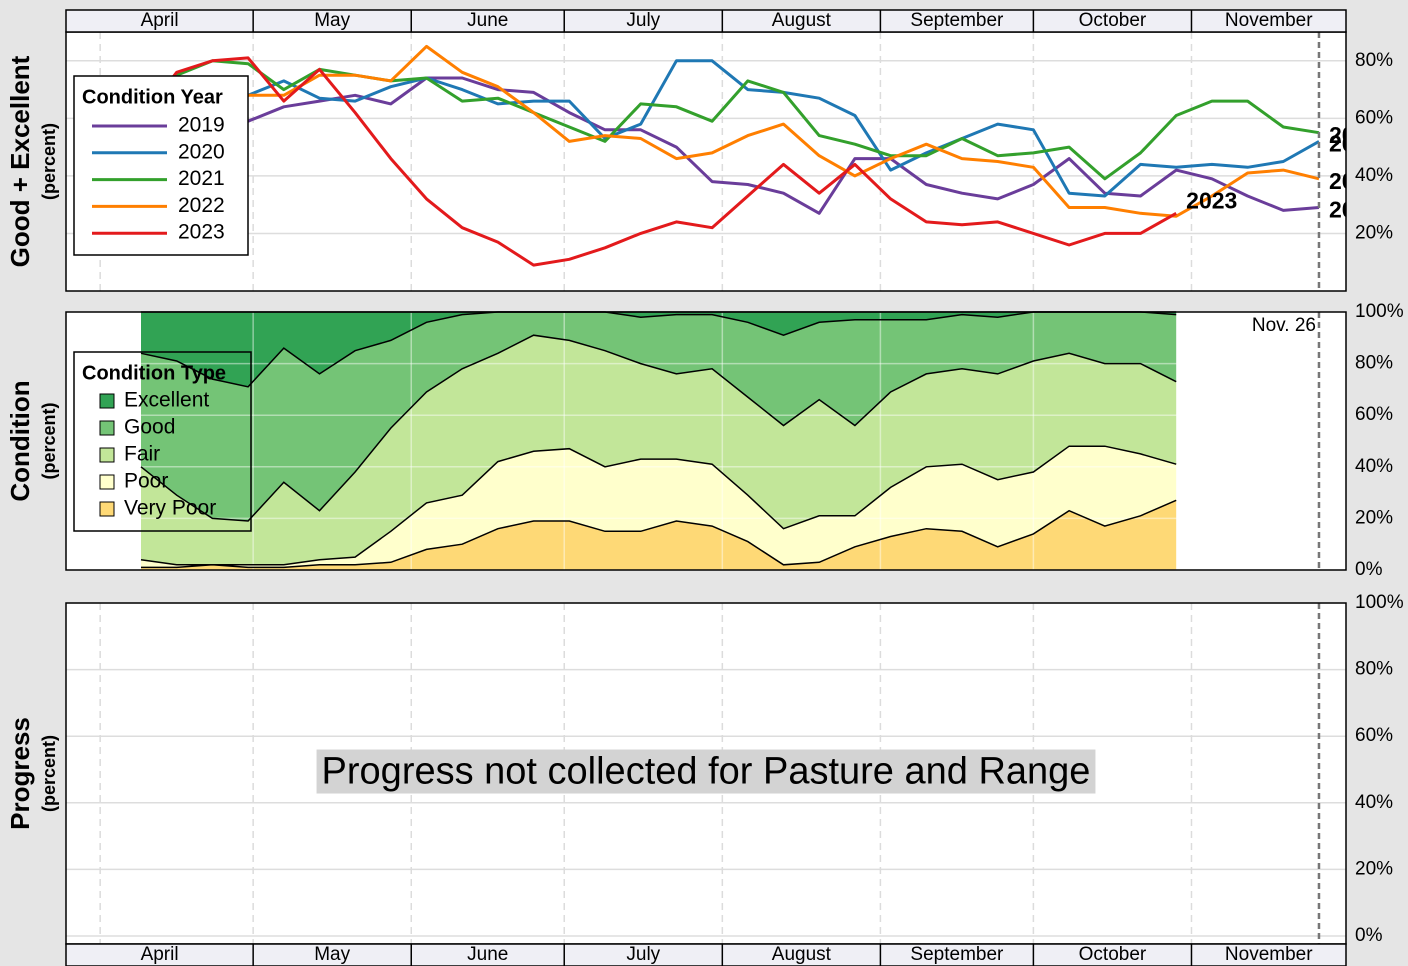 The height and width of the screenshot is (966, 1408). Describe the element at coordinates (142, 454) in the screenshot. I see `legend-label: Fair` at that location.